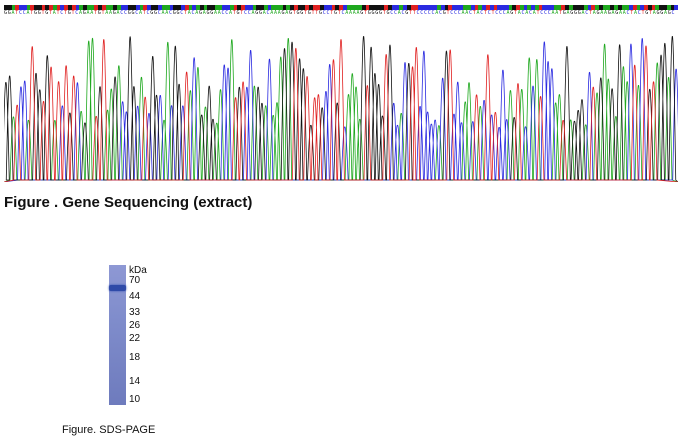  Describe the element at coordinates (117, 288) in the screenshot. I see `gel-band` at that location.